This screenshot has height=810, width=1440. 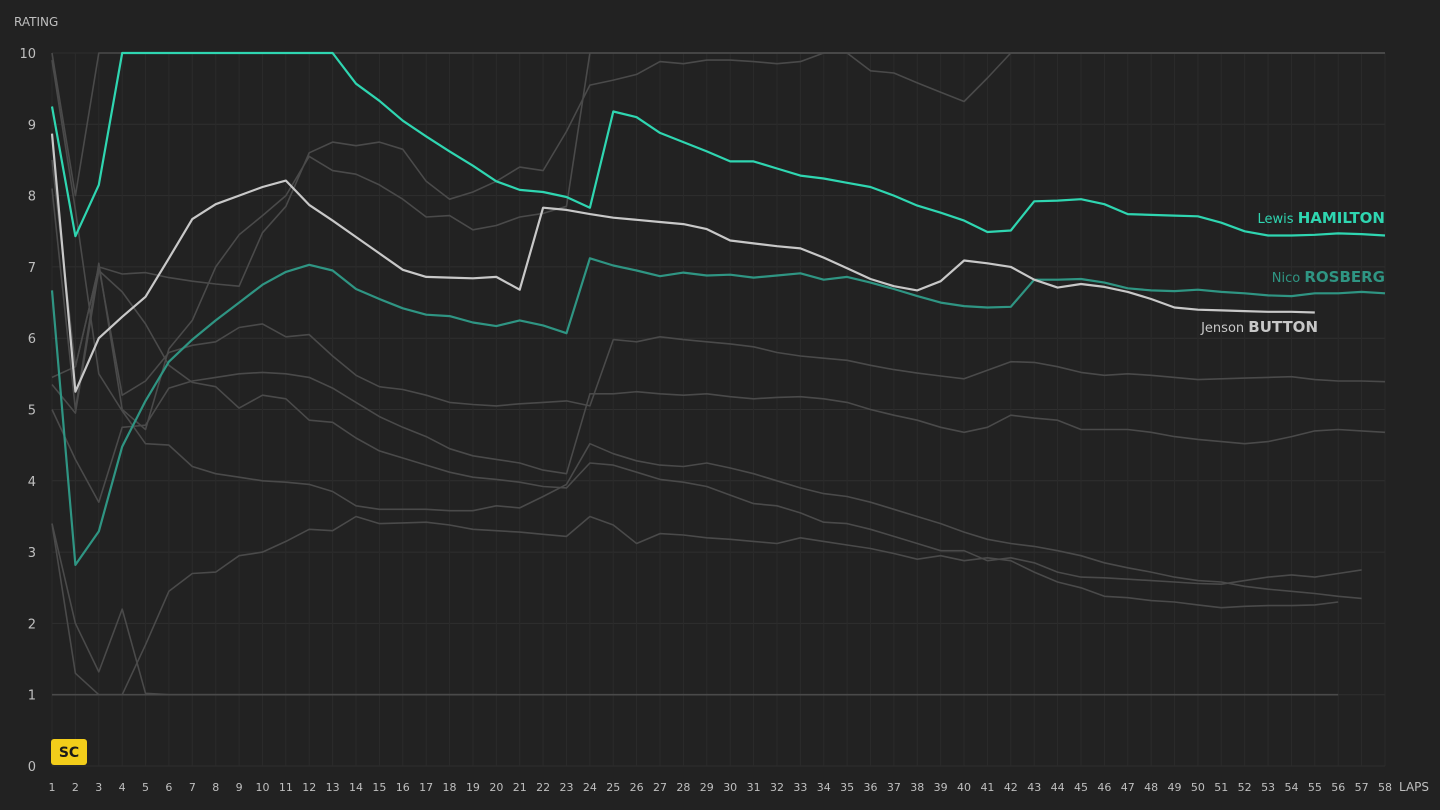 What do you see at coordinates (426, 787) in the screenshot?
I see `x-tick-label: 17` at bounding box center [426, 787].